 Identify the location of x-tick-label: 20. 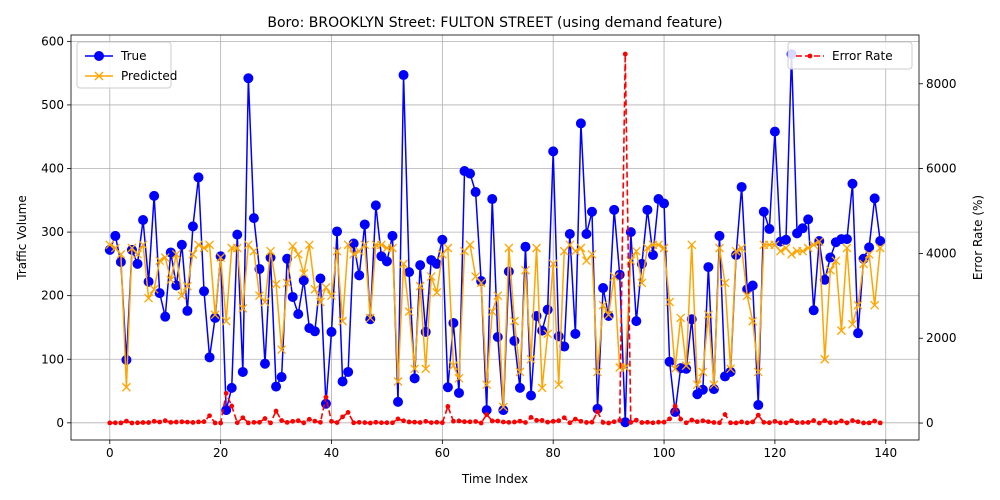
(220, 453).